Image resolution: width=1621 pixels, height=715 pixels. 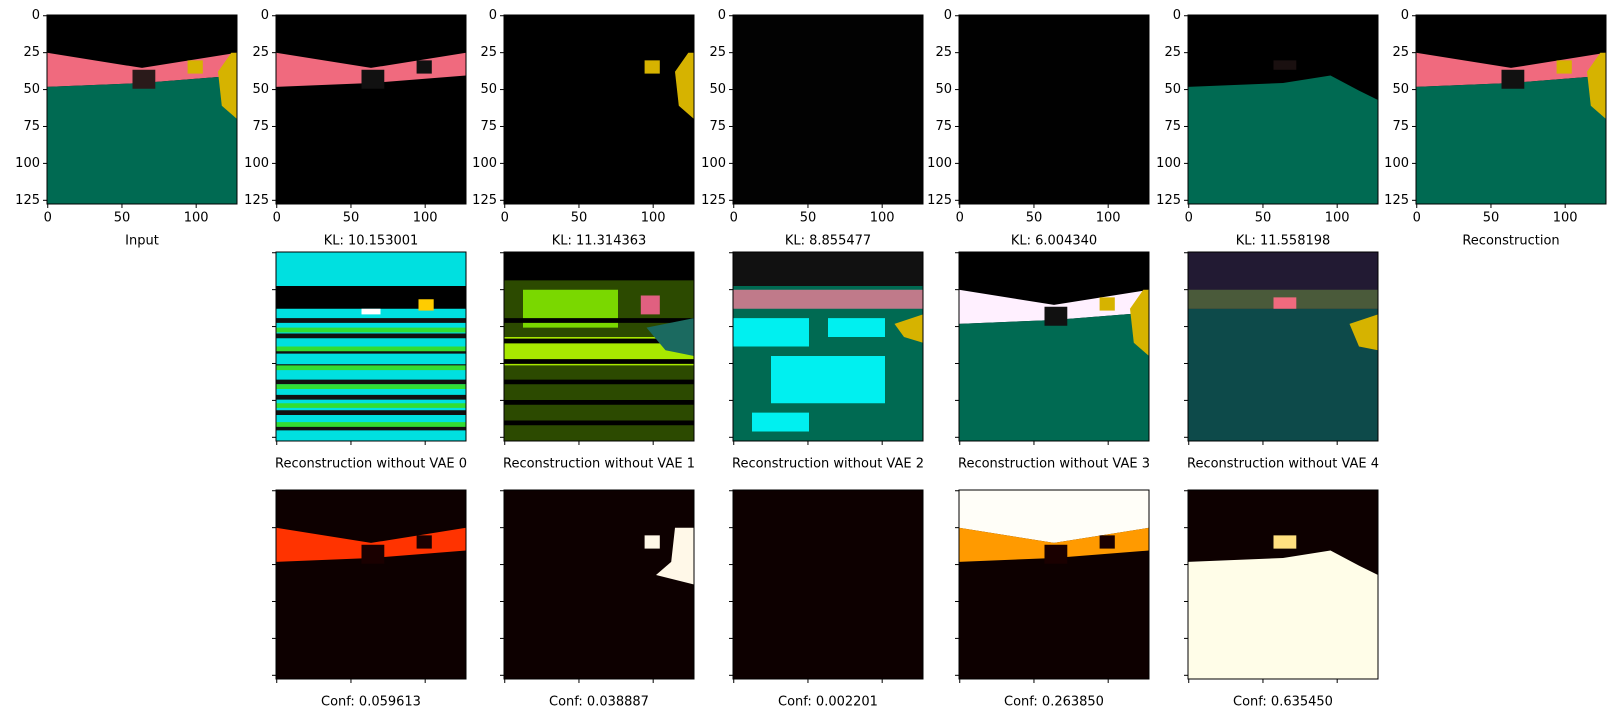 What do you see at coordinates (599, 464) in the screenshot?
I see `panel-caption: Reconstruction without VAE 1` at bounding box center [599, 464].